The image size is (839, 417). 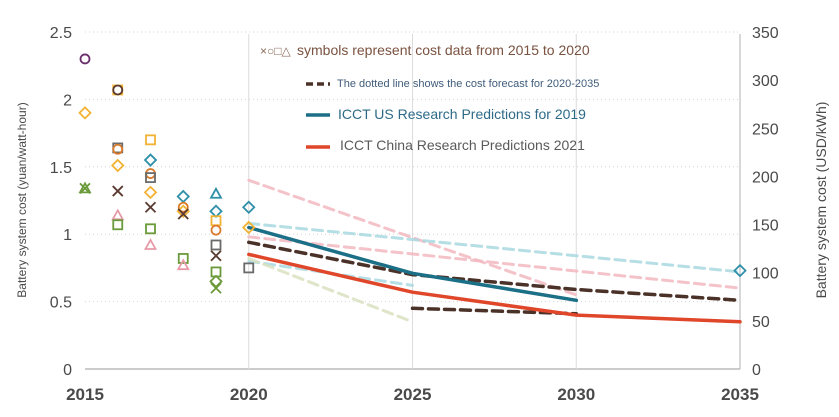 I want to click on y-left-tick-label: 1.5, so click(x=61, y=168).